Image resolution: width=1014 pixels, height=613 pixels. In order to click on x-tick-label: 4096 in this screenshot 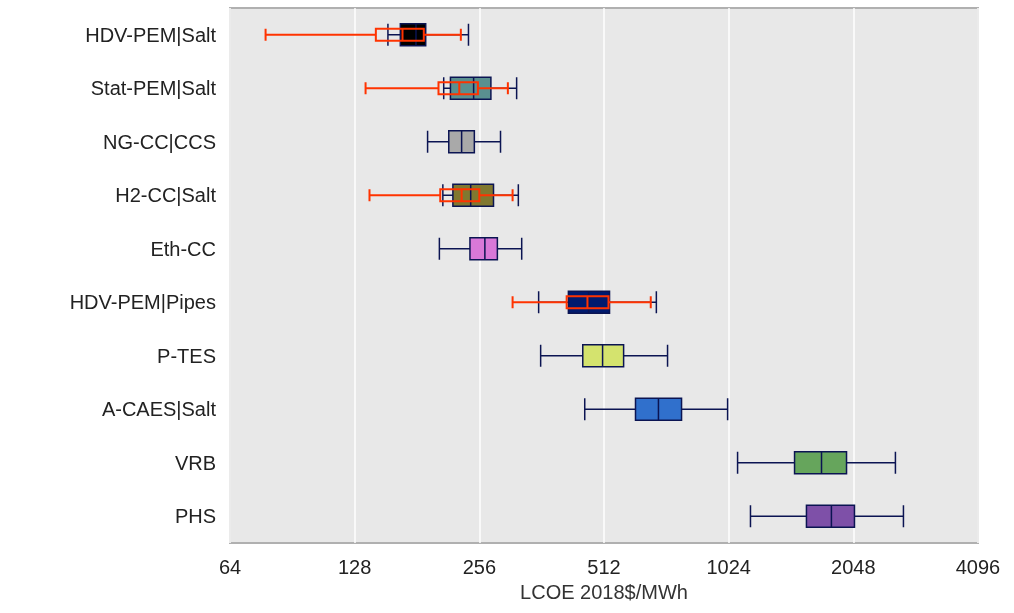, I will do `click(978, 567)`.